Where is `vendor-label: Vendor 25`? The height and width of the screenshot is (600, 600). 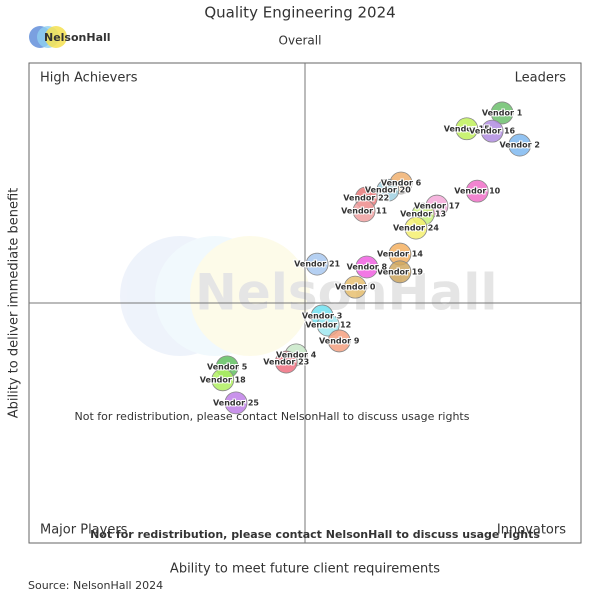
vendor-label: Vendor 25 is located at coordinates (236, 402).